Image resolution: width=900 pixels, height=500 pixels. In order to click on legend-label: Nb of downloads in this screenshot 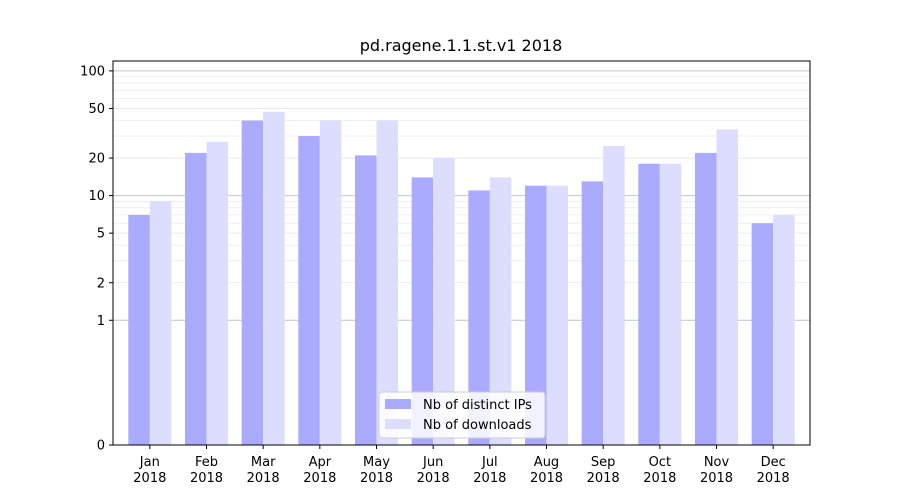, I will do `click(477, 425)`.